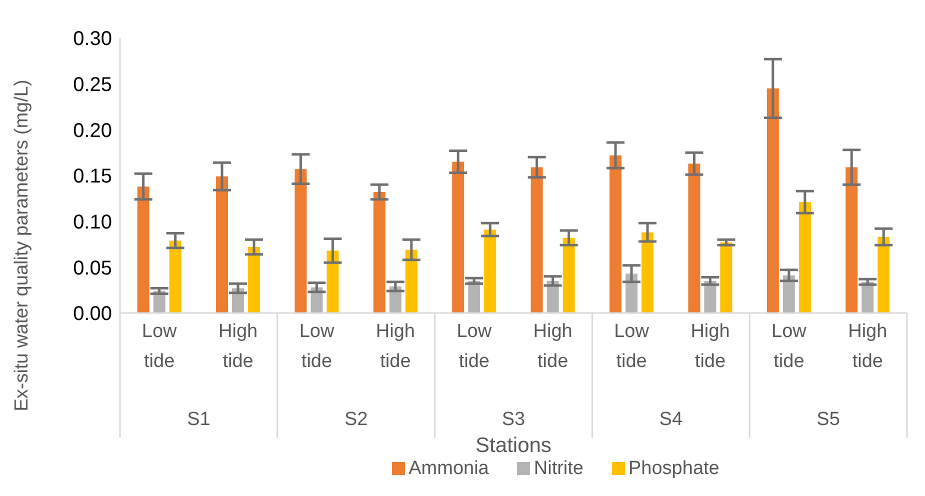 Image resolution: width=925 pixels, height=496 pixels. What do you see at coordinates (514, 445) in the screenshot?
I see `x-axis-title: Stations` at bounding box center [514, 445].